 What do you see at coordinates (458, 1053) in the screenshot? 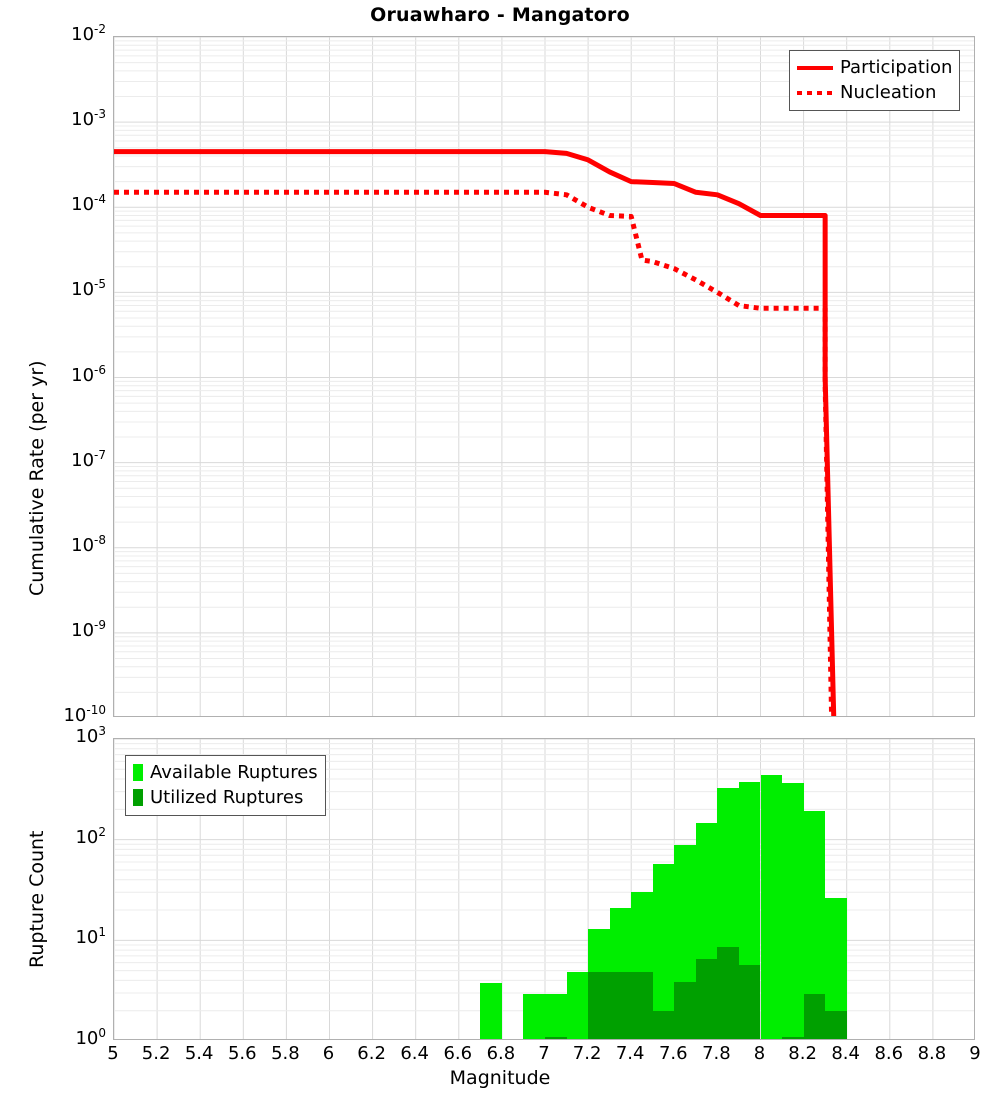
I see `x-tick-label: 6.6` at bounding box center [458, 1053].